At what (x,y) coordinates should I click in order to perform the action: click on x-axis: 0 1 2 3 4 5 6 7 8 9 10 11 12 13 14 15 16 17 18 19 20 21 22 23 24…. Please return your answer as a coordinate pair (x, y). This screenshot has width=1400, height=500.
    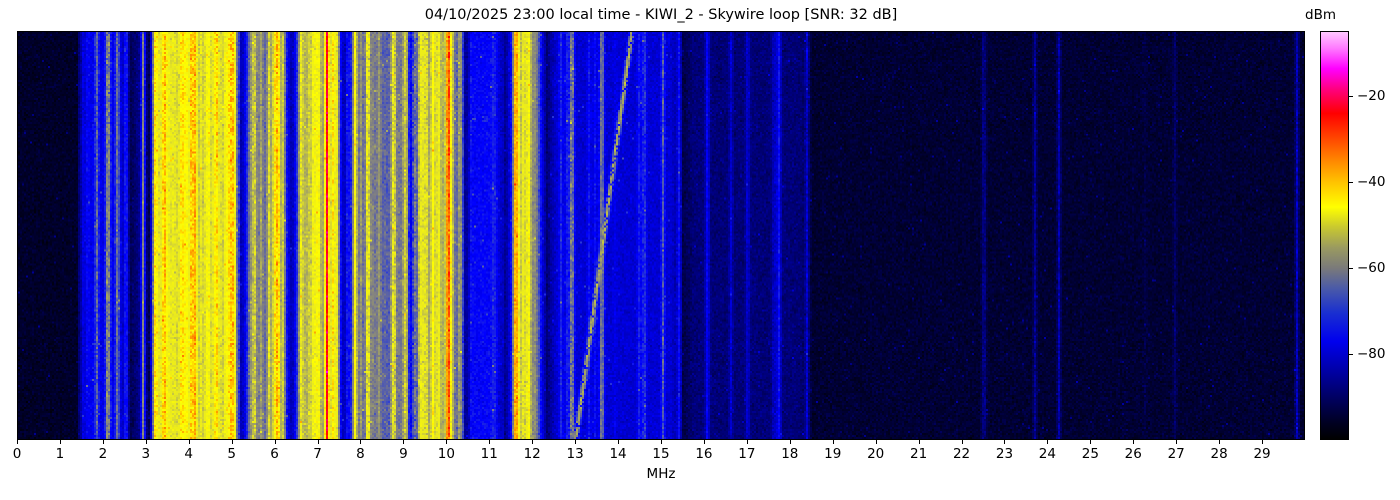
    Looking at the image, I should click on (659, 455).